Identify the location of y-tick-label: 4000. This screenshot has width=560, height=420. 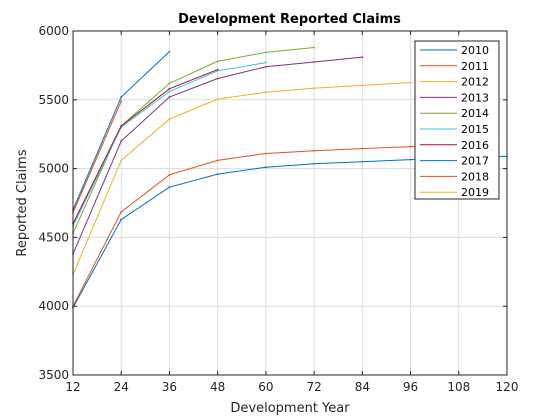
(53, 306).